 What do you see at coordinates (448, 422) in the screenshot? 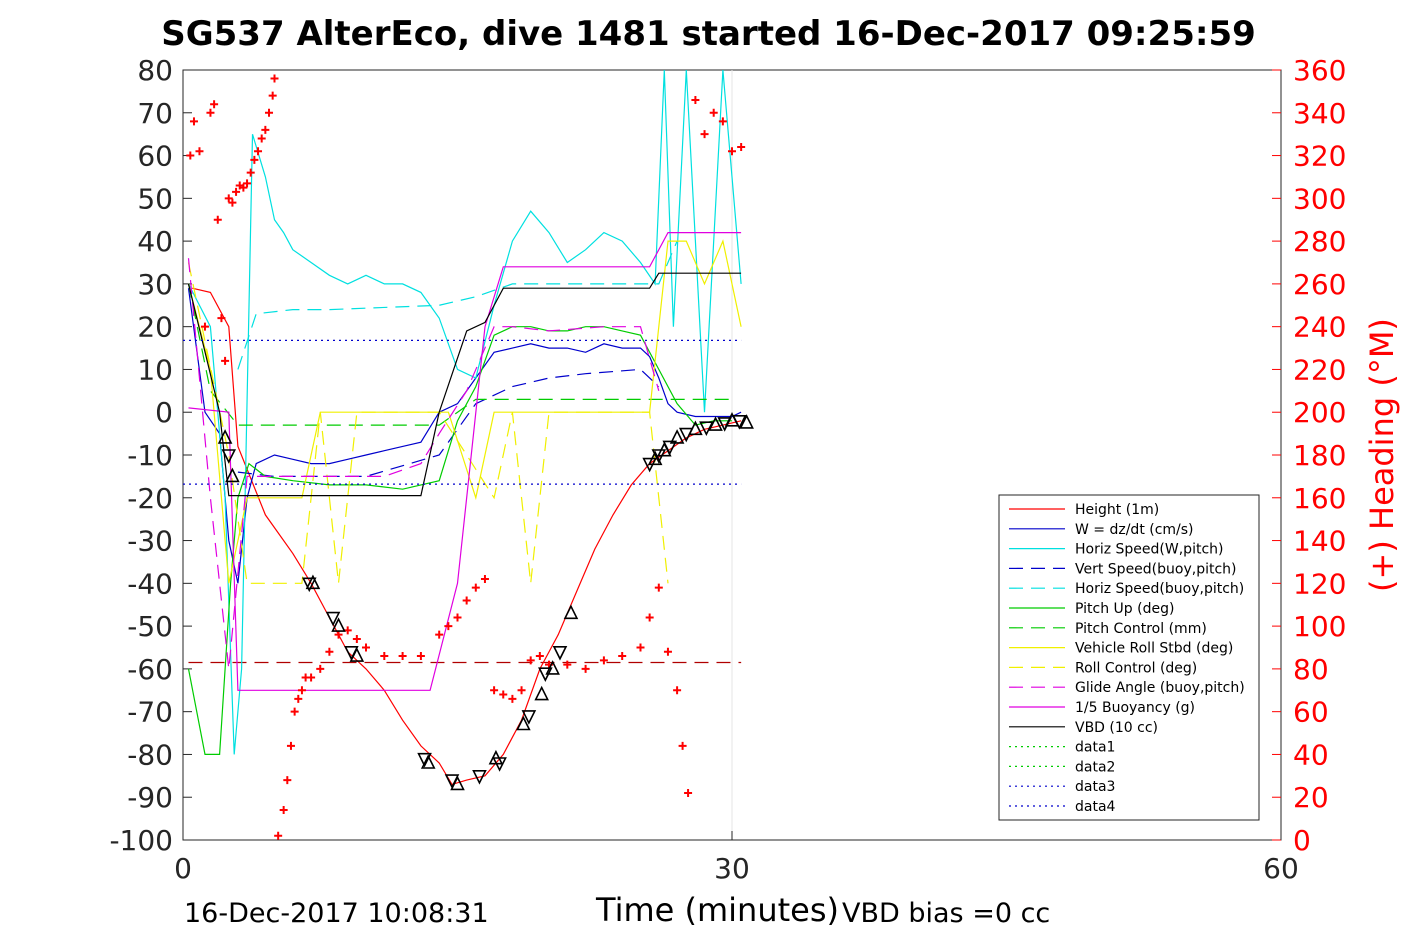
I see `series-line-vert-speed-buoy-pitch` at bounding box center [448, 422].